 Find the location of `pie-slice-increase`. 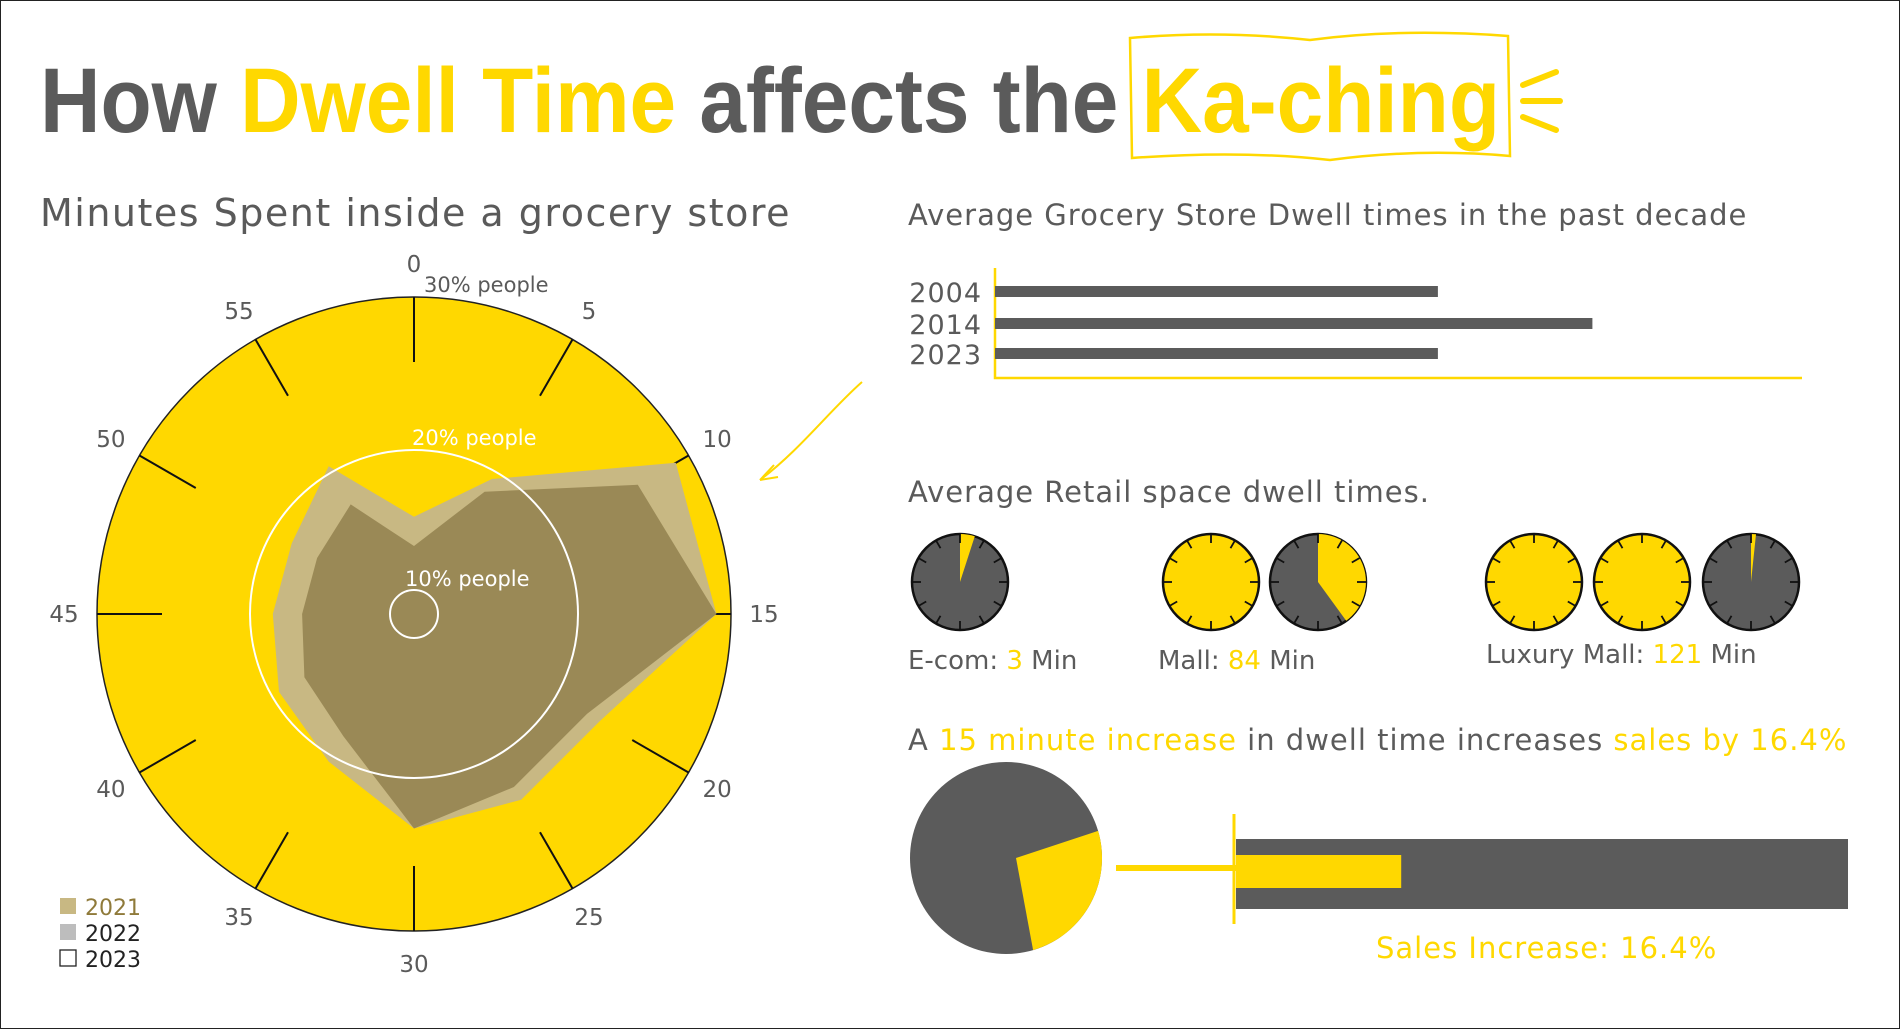

pie-slice-increase is located at coordinates (1059, 890).